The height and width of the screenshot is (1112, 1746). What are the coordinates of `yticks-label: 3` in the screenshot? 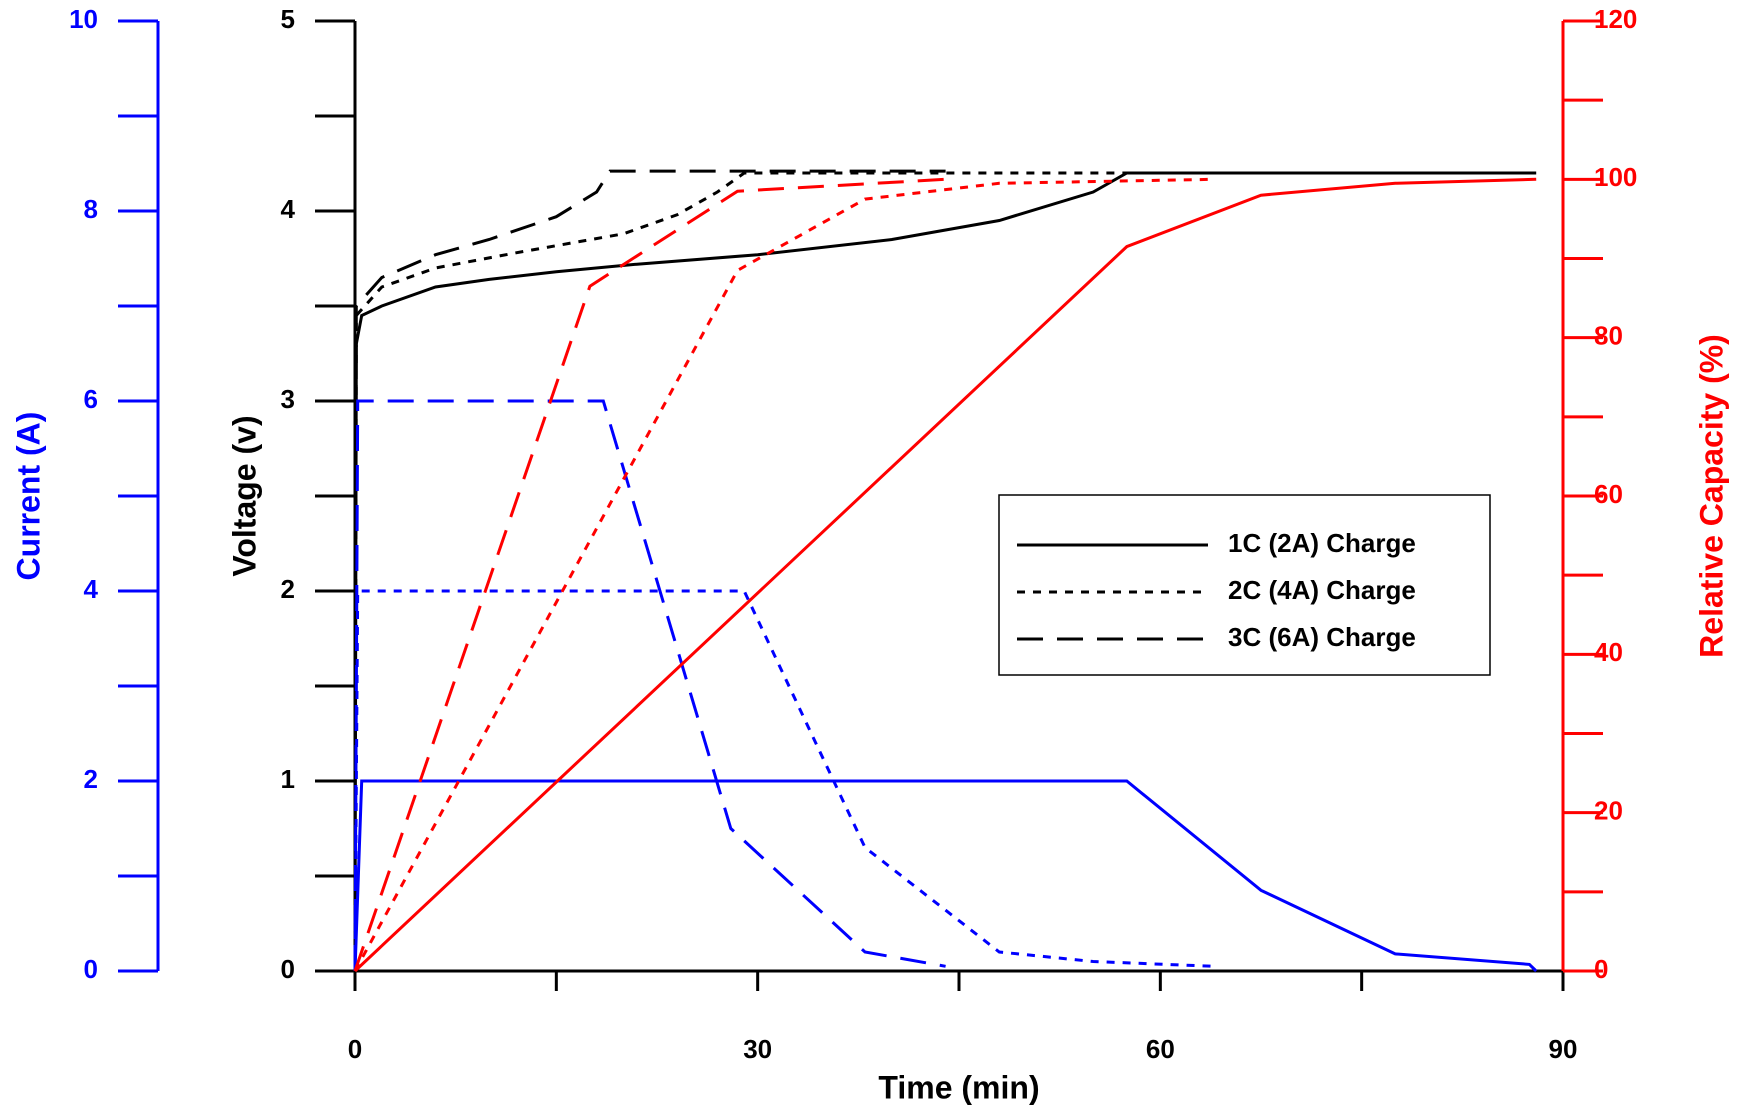 It's located at (288, 399).